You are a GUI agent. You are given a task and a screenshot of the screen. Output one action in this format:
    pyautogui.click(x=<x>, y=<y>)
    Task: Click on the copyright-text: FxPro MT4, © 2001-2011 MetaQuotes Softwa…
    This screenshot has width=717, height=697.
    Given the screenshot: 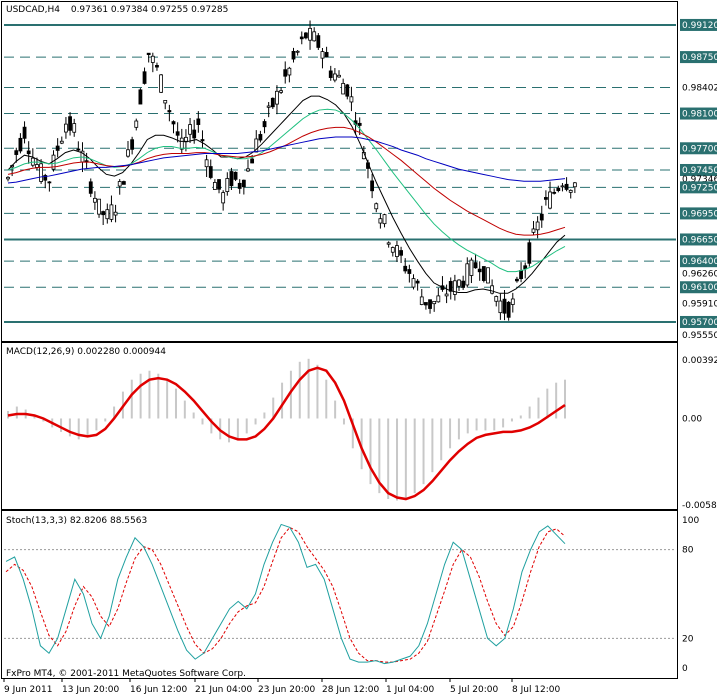 What is the action you would take?
    pyautogui.click(x=126, y=674)
    